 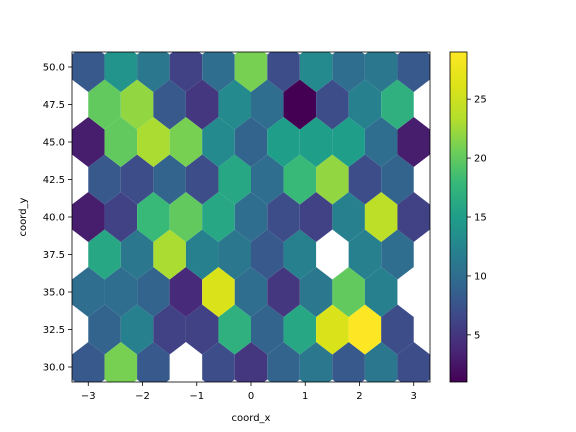 What do you see at coordinates (480, 159) in the screenshot?
I see `colorbar-tick-label: 20` at bounding box center [480, 159].